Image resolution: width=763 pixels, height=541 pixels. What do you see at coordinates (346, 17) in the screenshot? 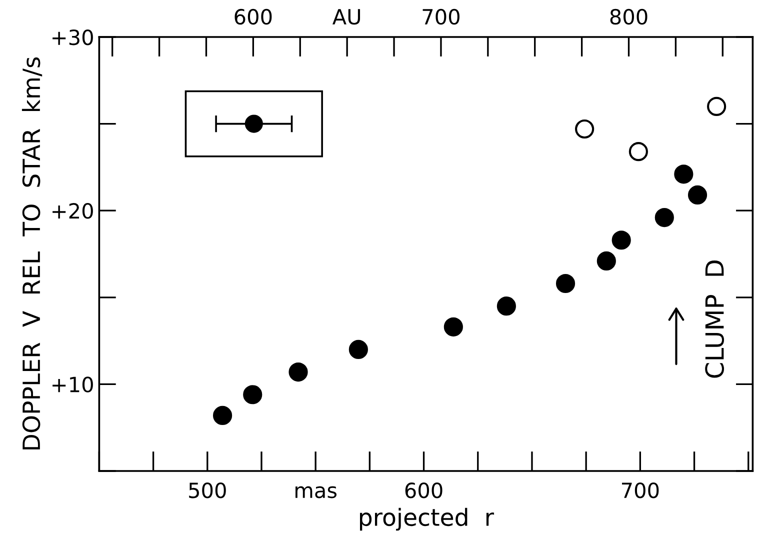
I see `x2-tick-label: AU` at bounding box center [346, 17].